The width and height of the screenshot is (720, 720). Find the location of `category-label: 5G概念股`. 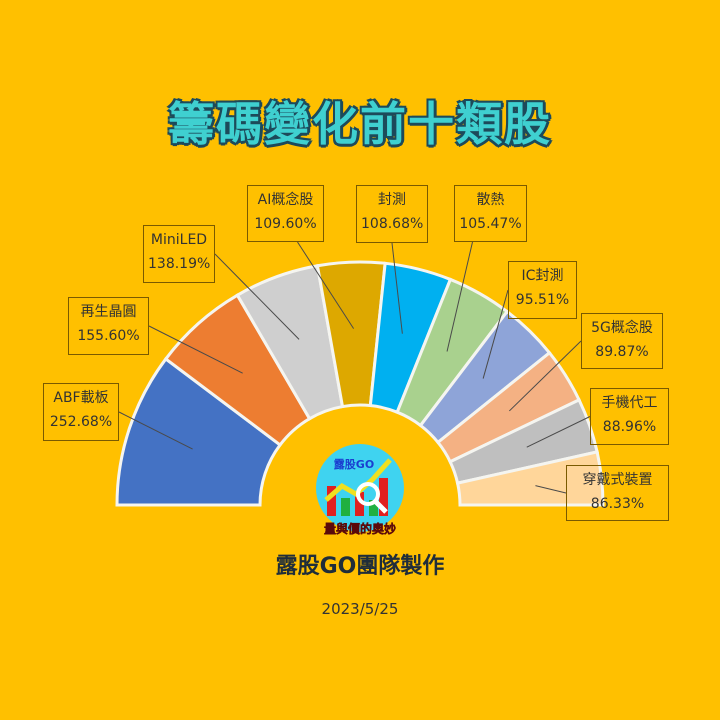

category-label: 5G概念股 is located at coordinates (622, 328).